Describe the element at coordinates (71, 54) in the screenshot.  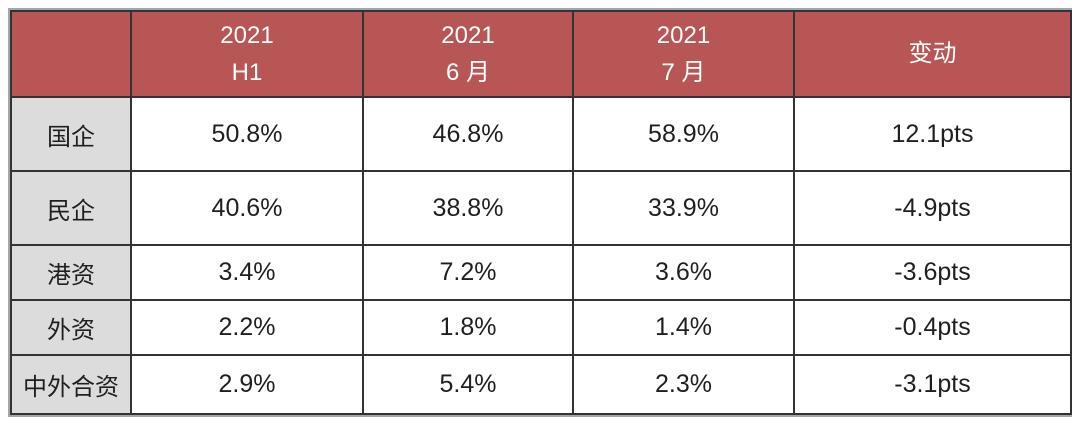
I see `corner-cell` at that location.